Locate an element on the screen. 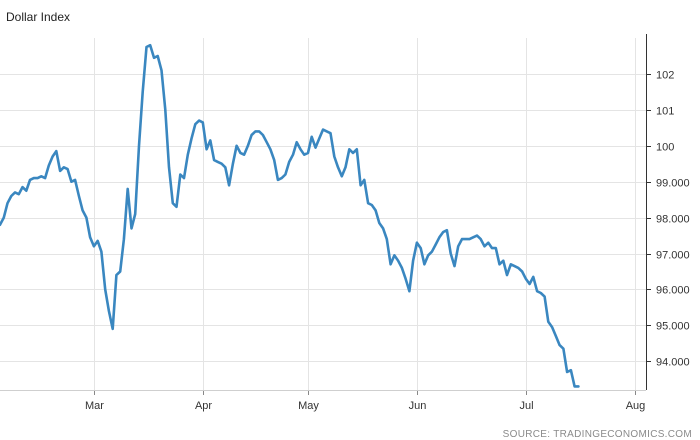  x-tick-labels: Mar Apr May Jun Jul Aug is located at coordinates (365, 406).